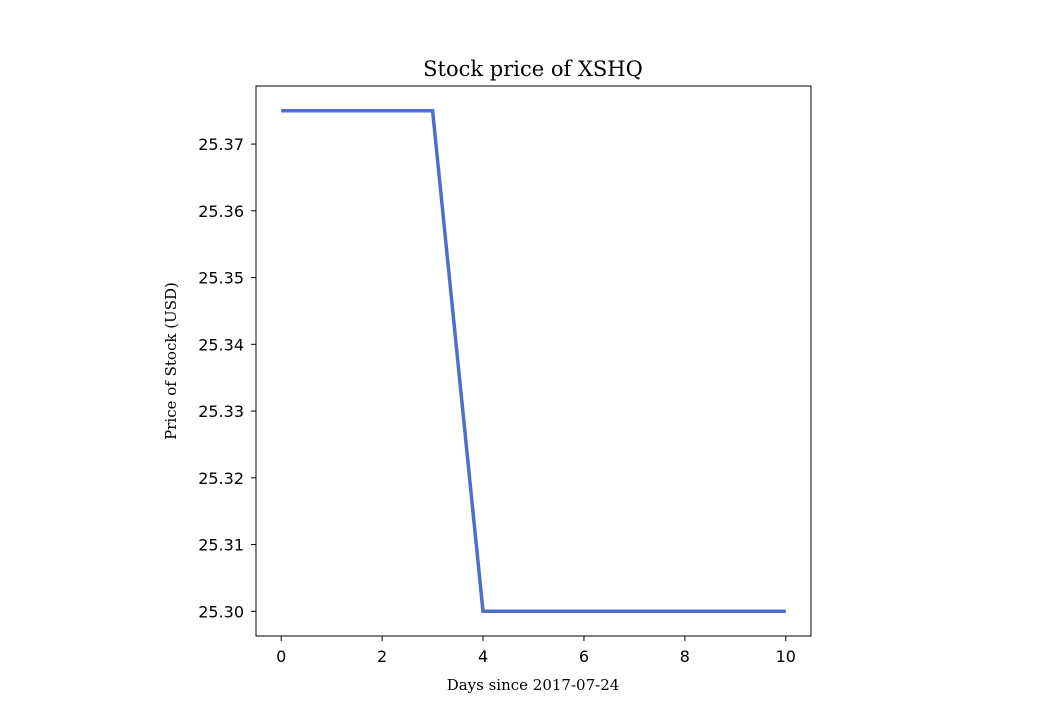  Describe the element at coordinates (221, 478) in the screenshot. I see `y-tick-label: 25.32` at that location.